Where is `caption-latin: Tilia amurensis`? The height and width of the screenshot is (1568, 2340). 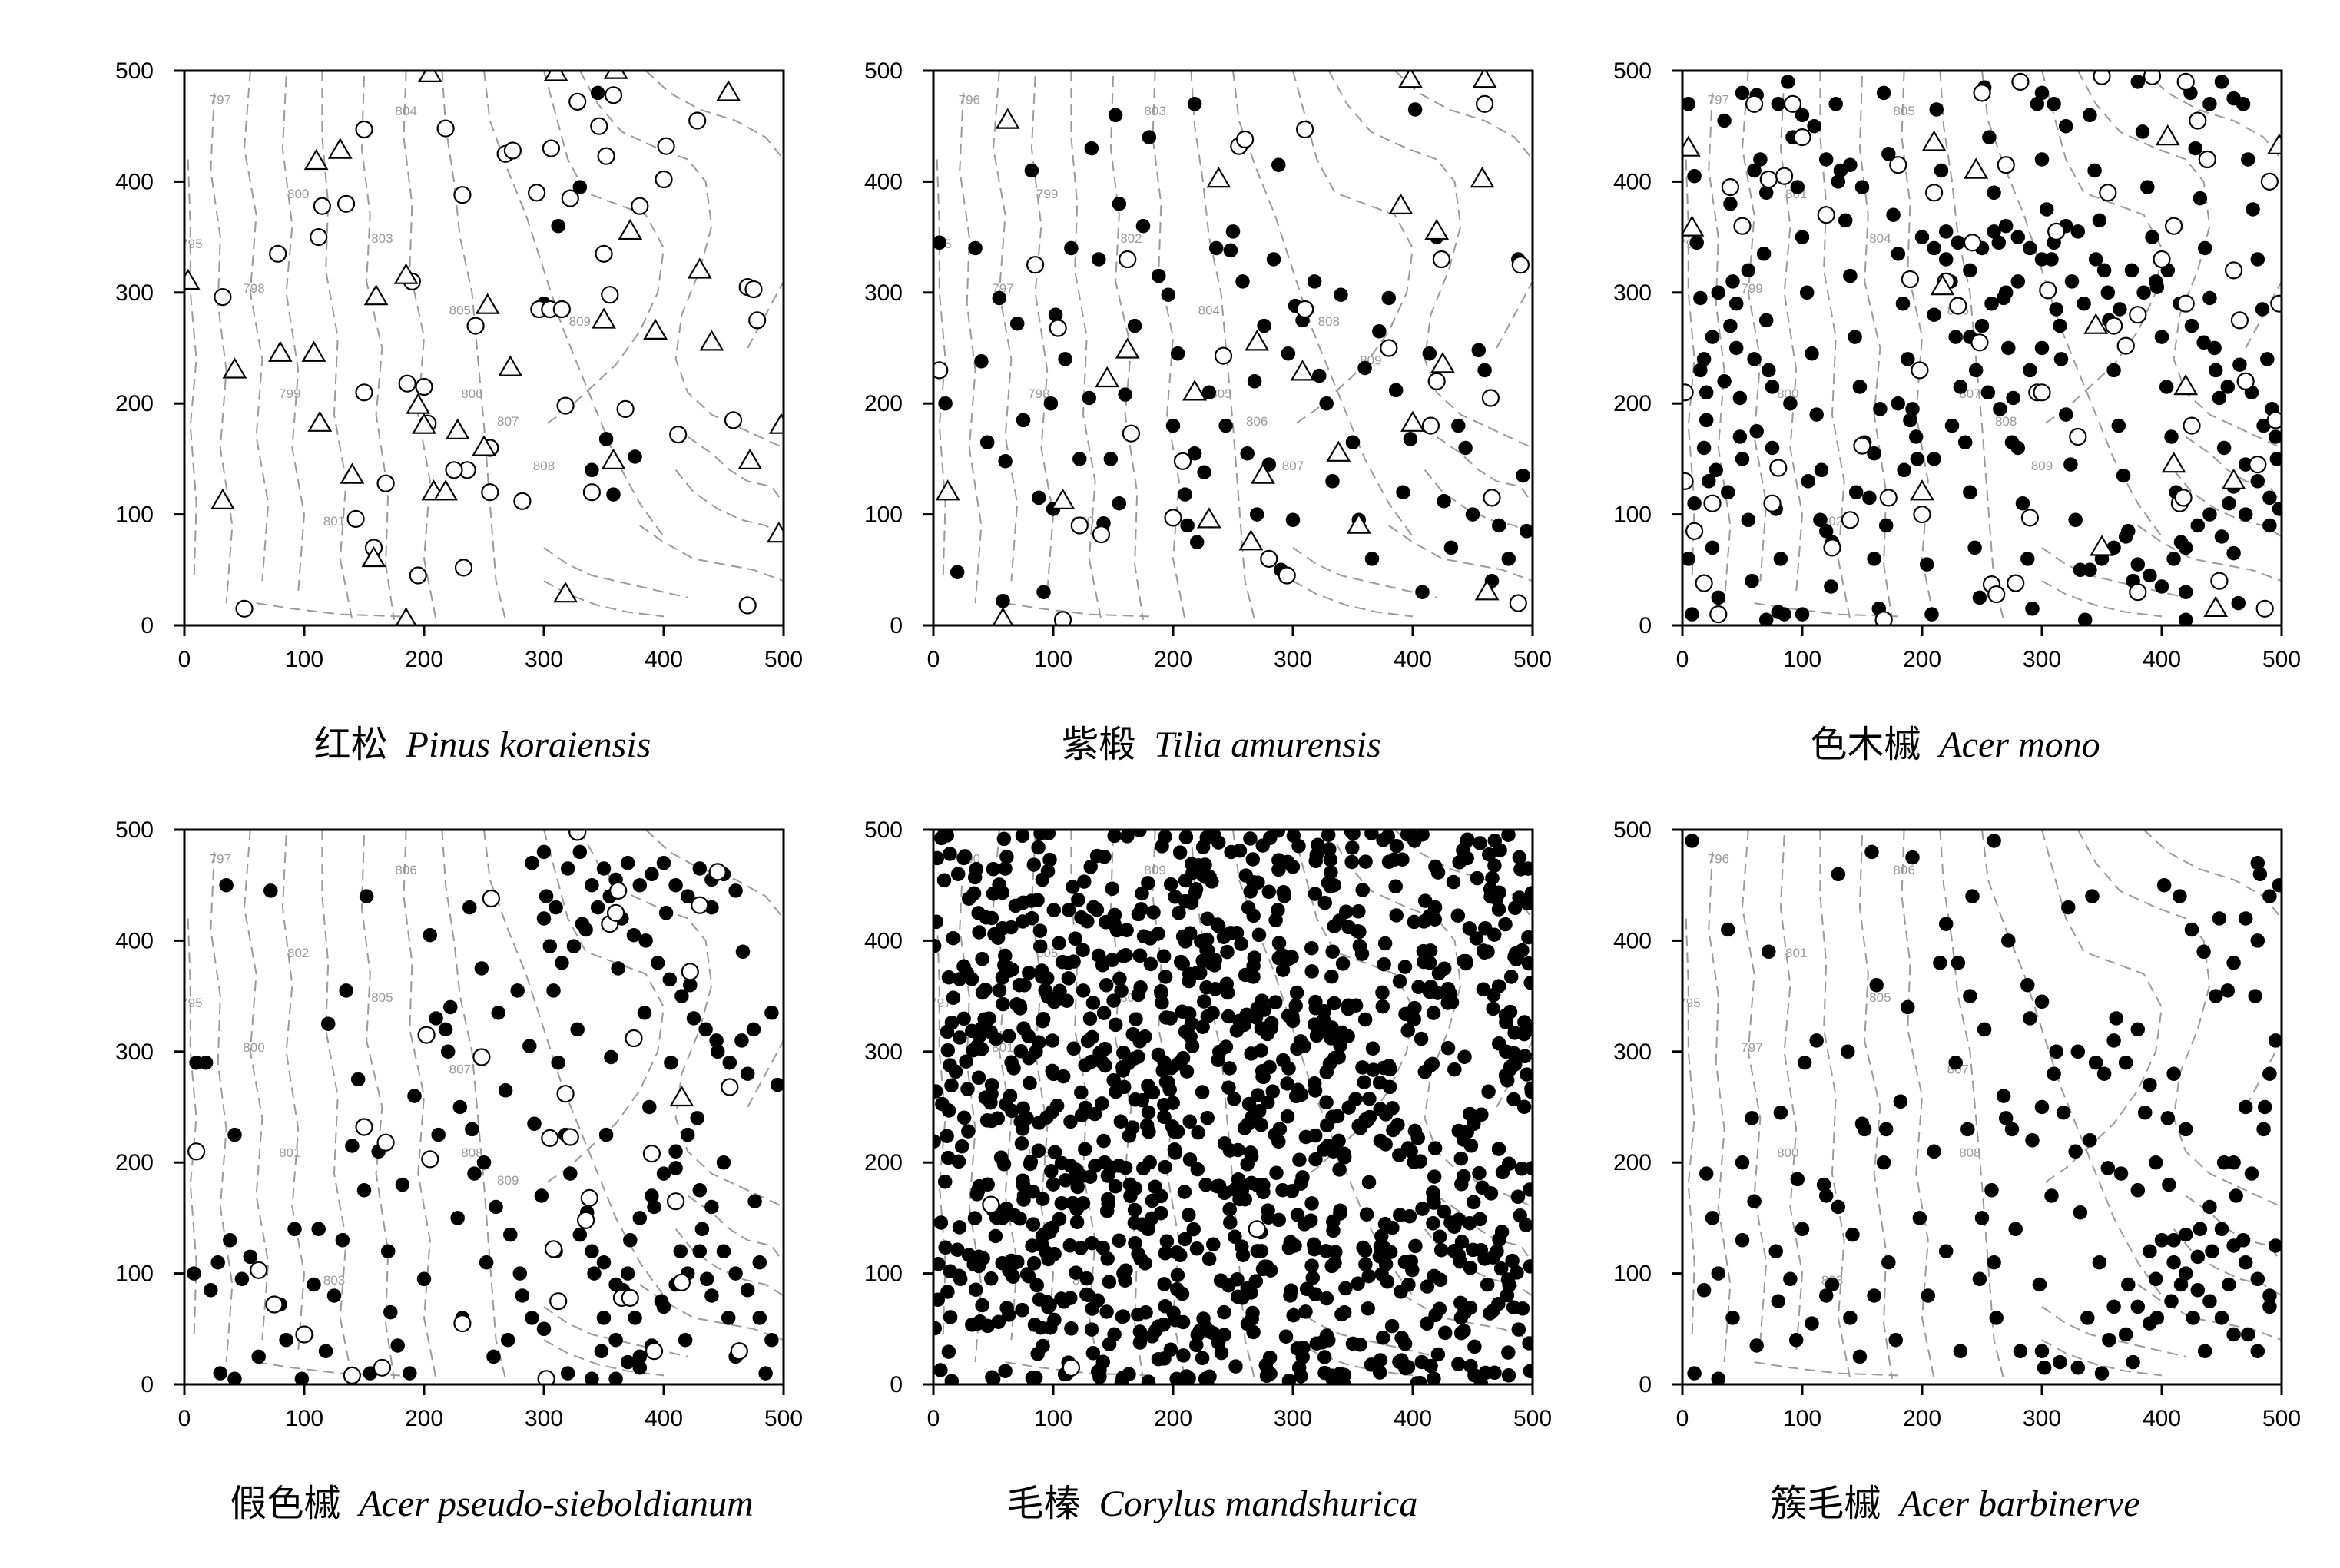
caption-latin: Tilia amurensis is located at coordinates (1267, 744).